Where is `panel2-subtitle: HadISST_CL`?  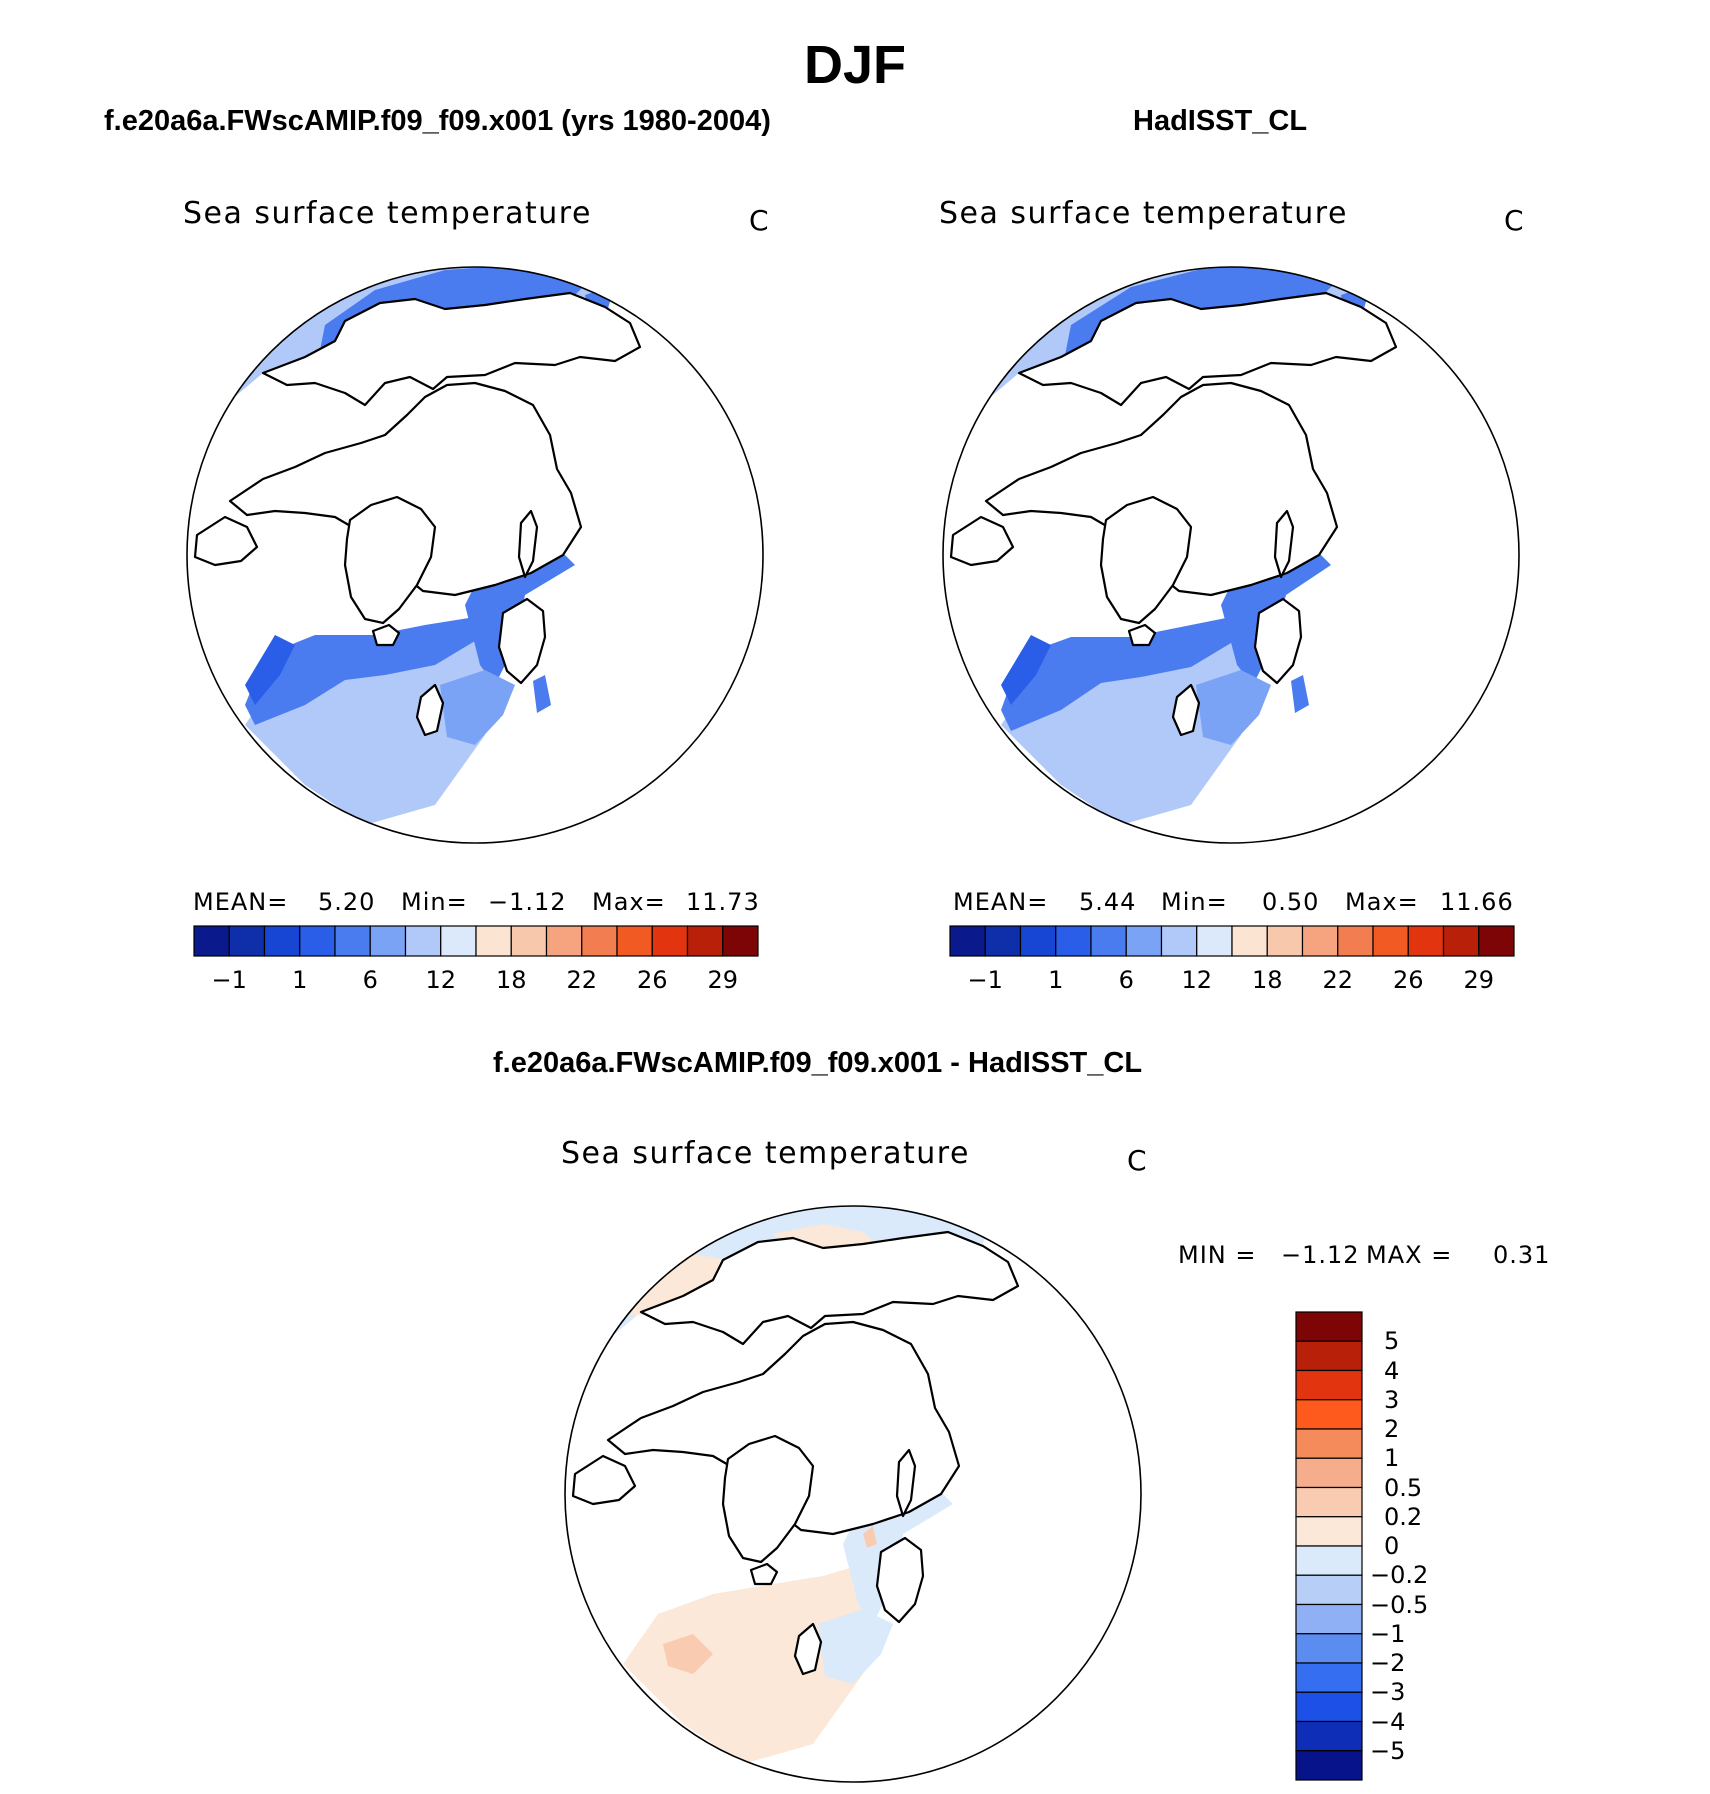
panel2-subtitle: HadISST_CL is located at coordinates (1220, 121).